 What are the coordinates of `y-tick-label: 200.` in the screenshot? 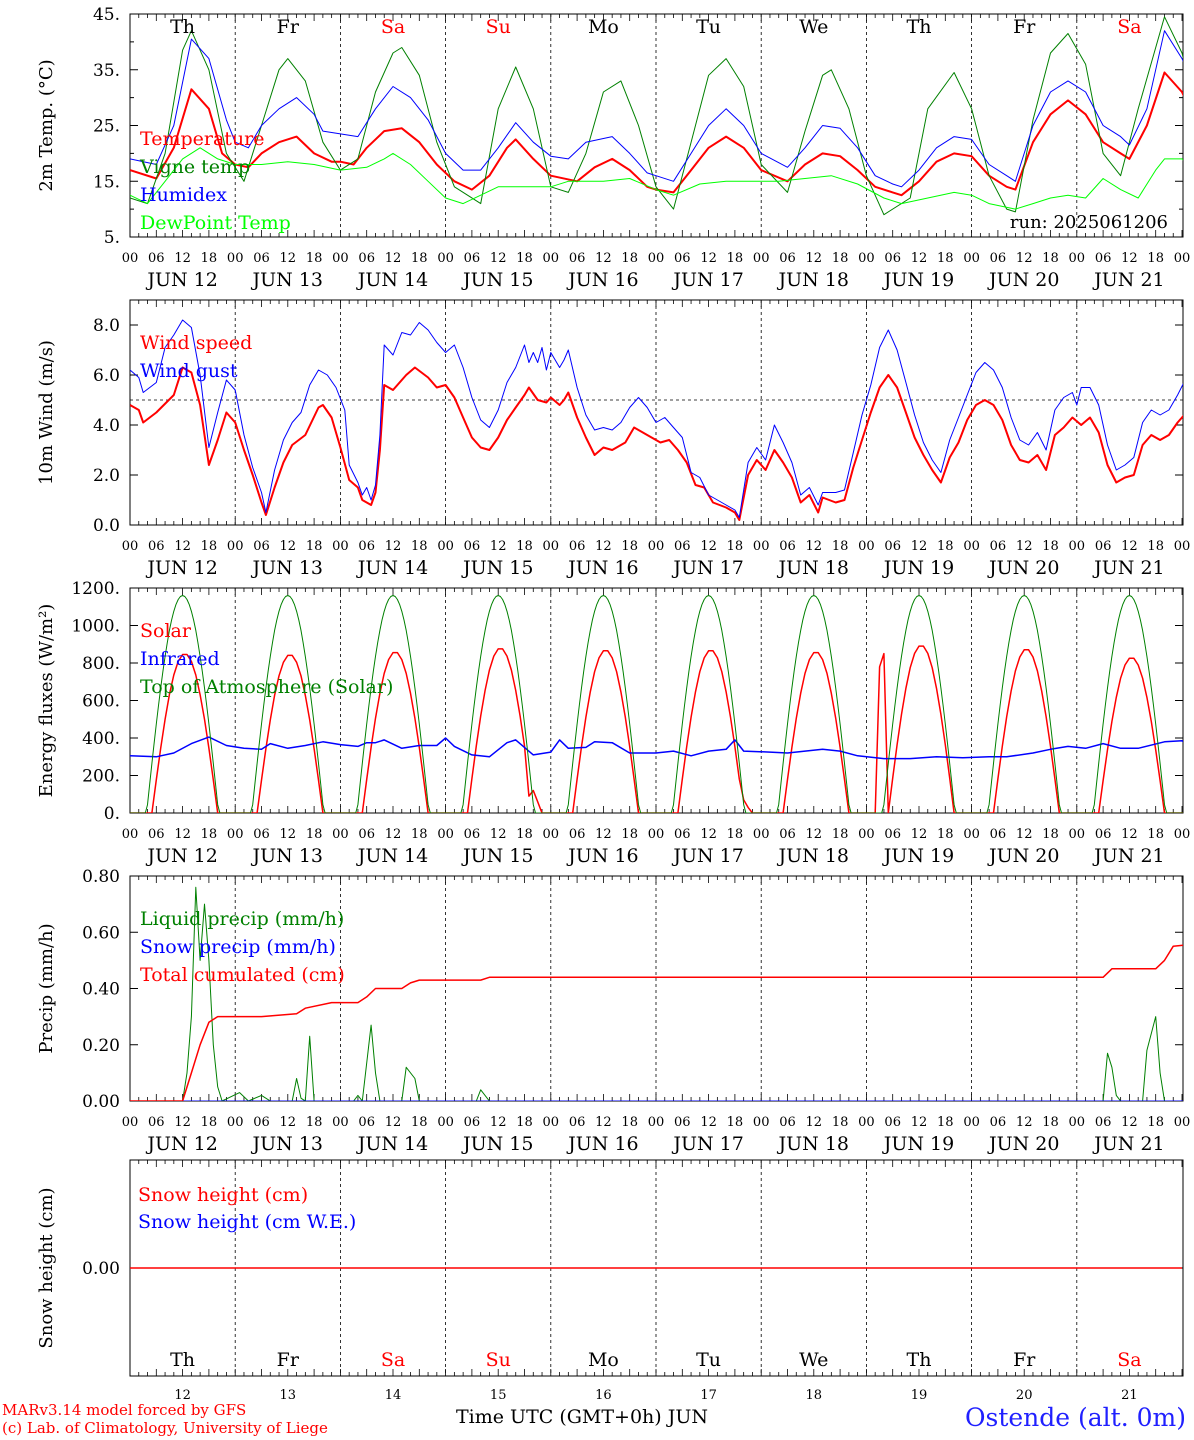 It's located at (101, 777).